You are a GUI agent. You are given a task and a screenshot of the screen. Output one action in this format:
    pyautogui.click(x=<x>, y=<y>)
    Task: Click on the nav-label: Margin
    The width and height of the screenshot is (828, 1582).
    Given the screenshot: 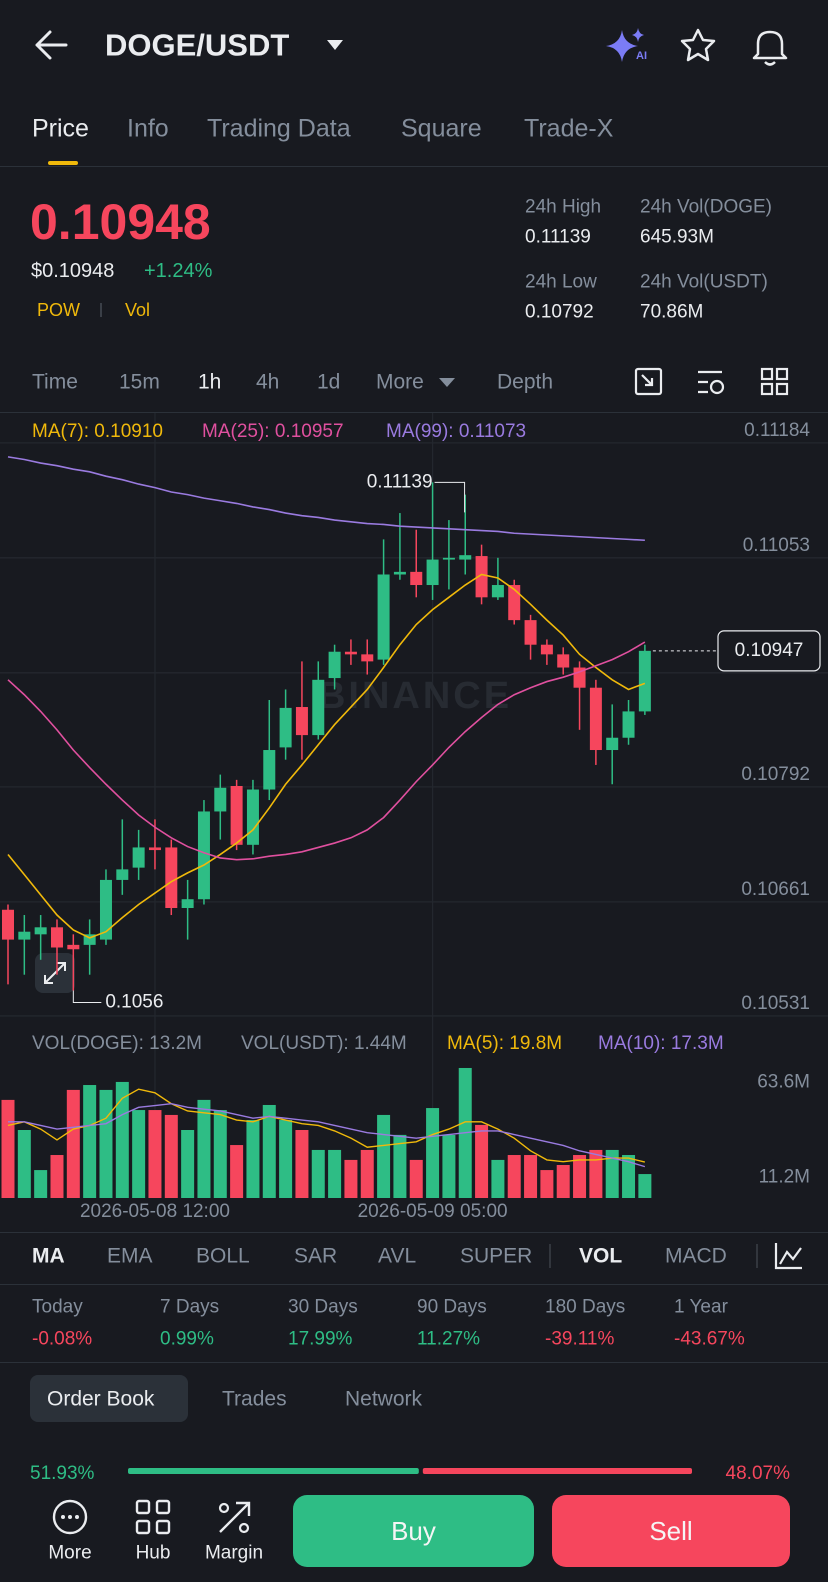 What is the action you would take?
    pyautogui.click(x=234, y=1553)
    